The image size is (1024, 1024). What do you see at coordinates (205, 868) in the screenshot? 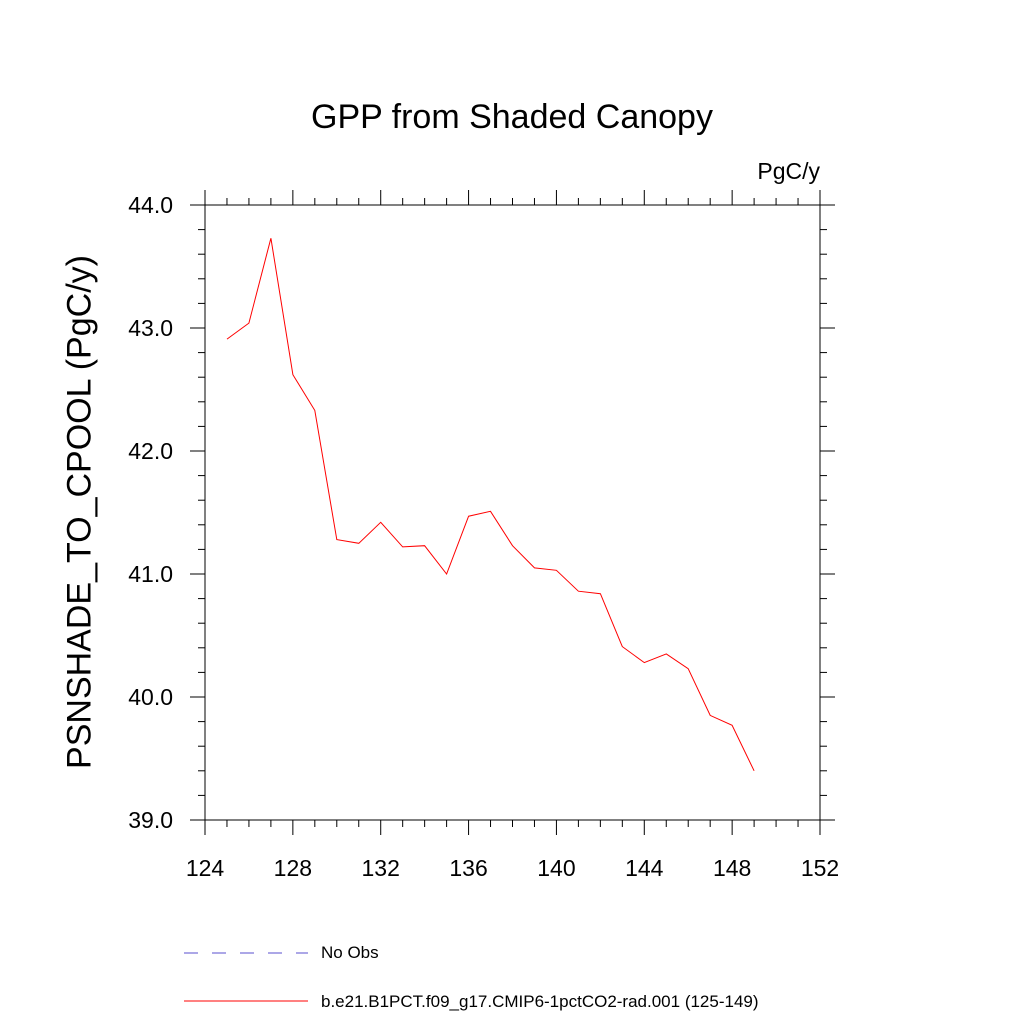
I see `x-tick-label: 124` at bounding box center [205, 868].